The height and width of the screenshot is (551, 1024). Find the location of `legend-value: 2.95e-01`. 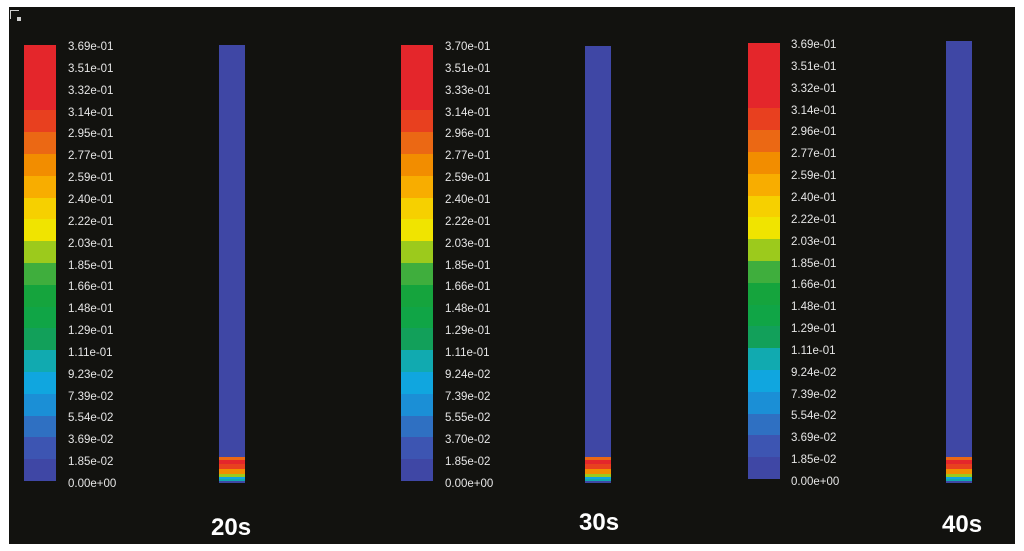

legend-value: 2.95e-01 is located at coordinates (91, 134).